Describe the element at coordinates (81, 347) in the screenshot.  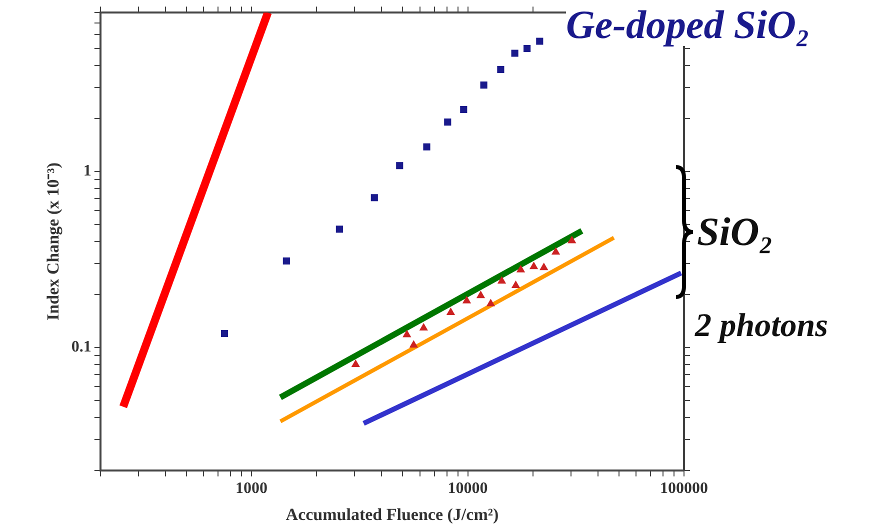
I see `y-tick-label: 0.1` at that location.